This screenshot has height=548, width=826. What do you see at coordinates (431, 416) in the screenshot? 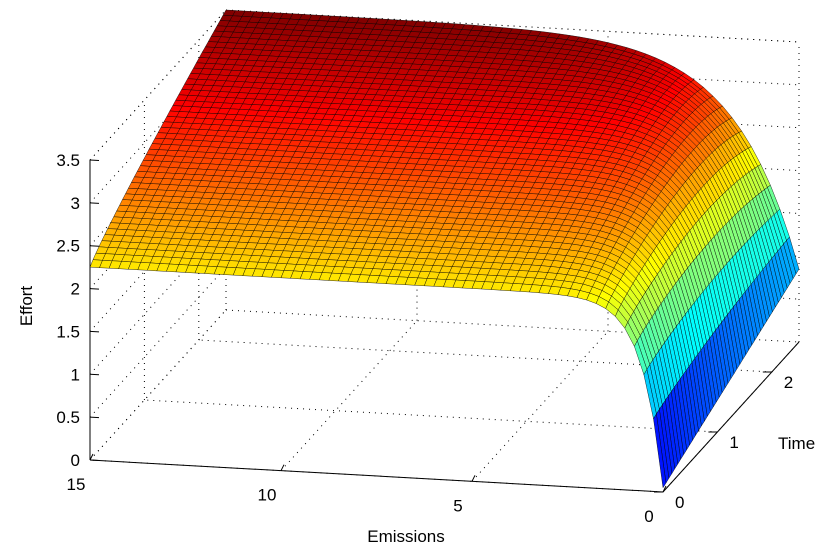
I see `grid-line-y-floor` at bounding box center [431, 416].